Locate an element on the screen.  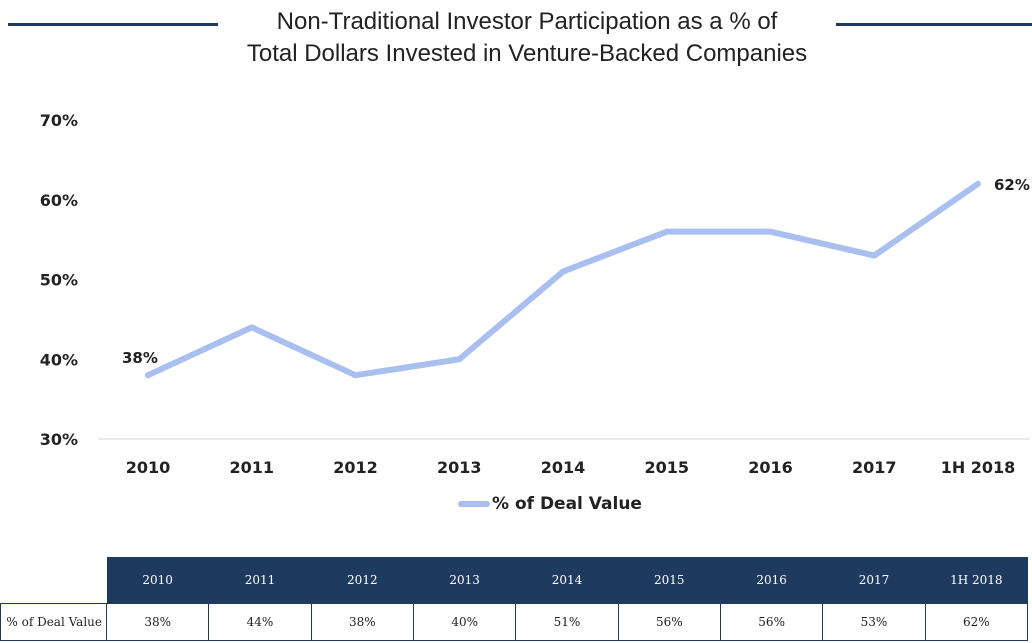
x-tick-label: 2015 is located at coordinates (666, 467).